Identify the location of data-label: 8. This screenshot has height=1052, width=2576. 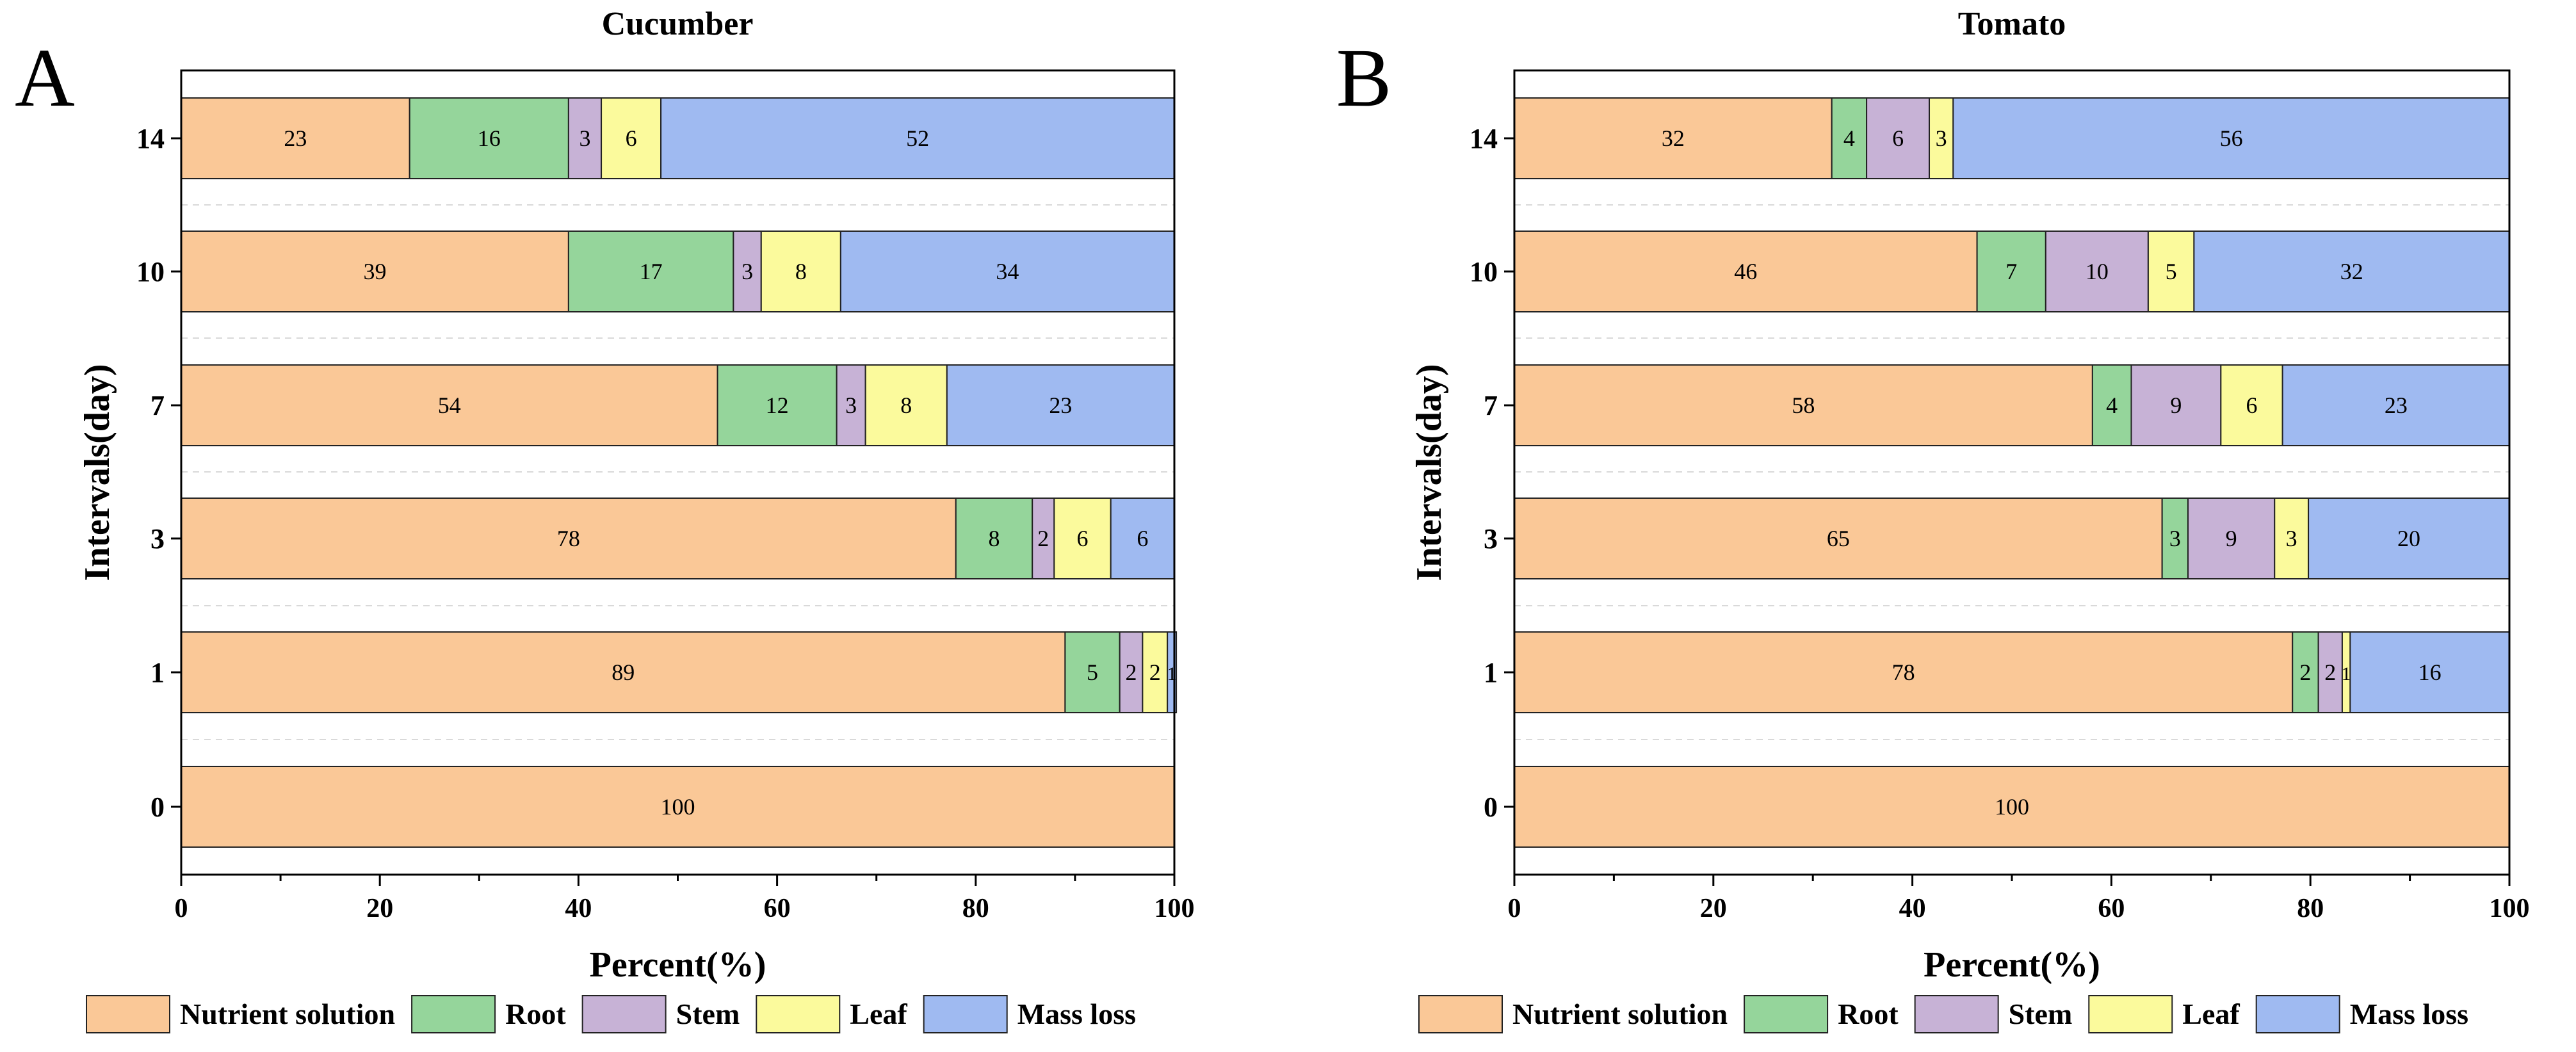
(906, 405).